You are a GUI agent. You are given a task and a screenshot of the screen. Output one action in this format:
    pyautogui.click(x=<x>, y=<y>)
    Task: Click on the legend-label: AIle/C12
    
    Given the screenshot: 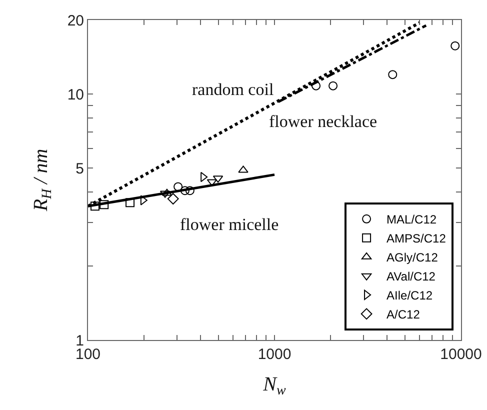 What is the action you would take?
    pyautogui.click(x=409, y=295)
    